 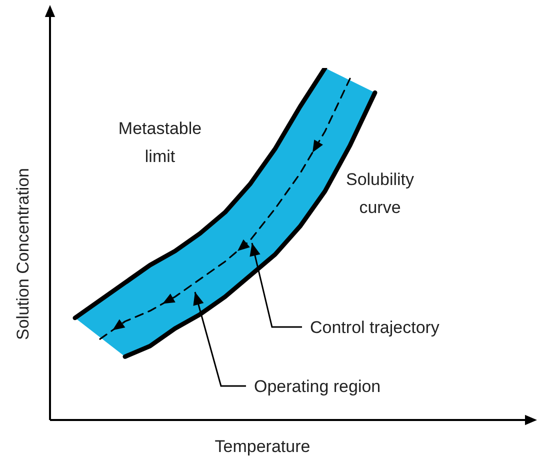 What do you see at coordinates (317, 386) in the screenshot?
I see `annotation: Operating region` at bounding box center [317, 386].